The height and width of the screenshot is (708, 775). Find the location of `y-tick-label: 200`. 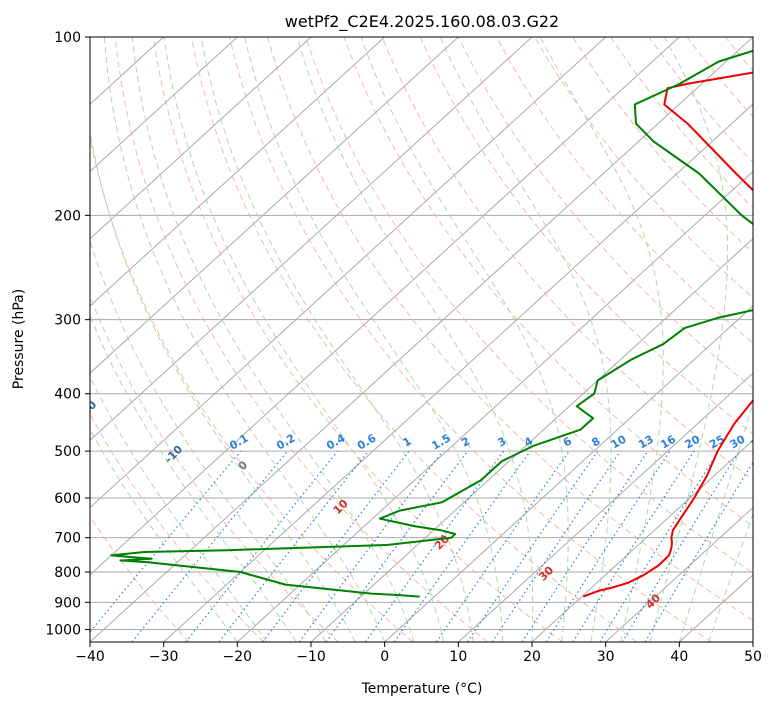

y-tick-label: 200 is located at coordinates (67, 216).